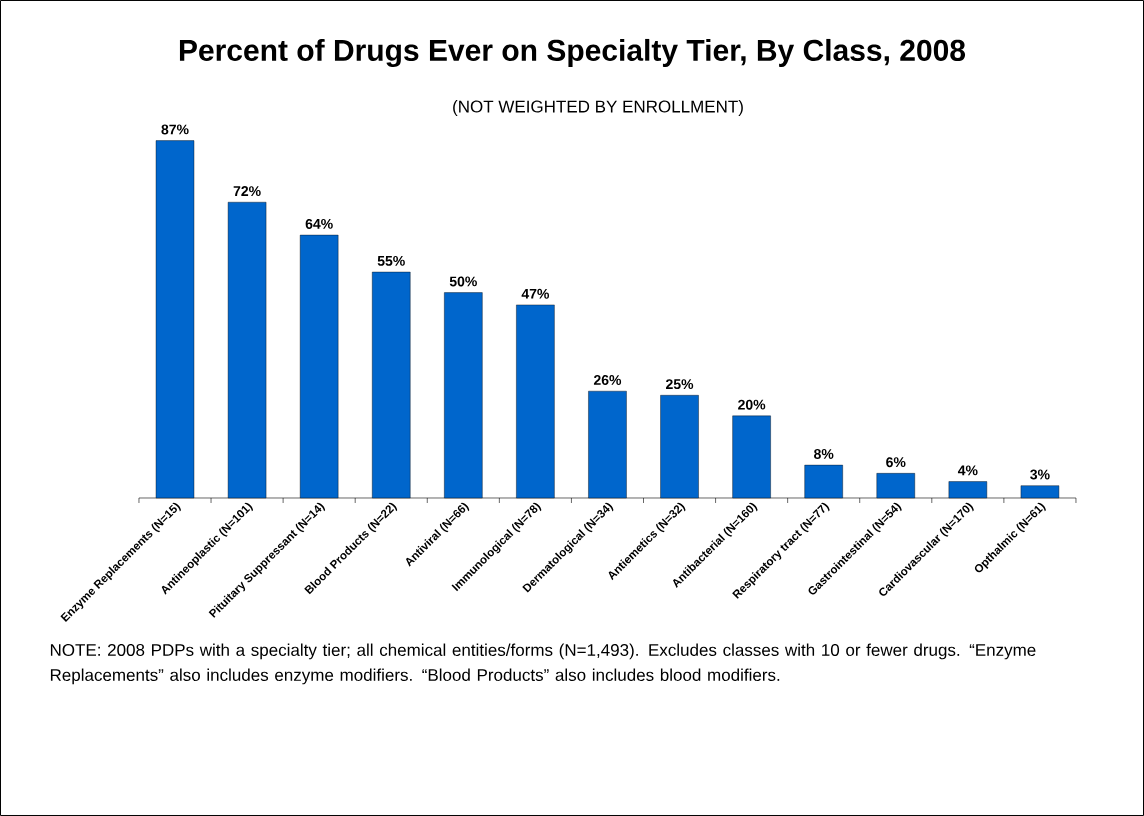  I want to click on chart-subtitle: (NOT WEIGHTED BY ENROLLMENT), so click(598, 108).